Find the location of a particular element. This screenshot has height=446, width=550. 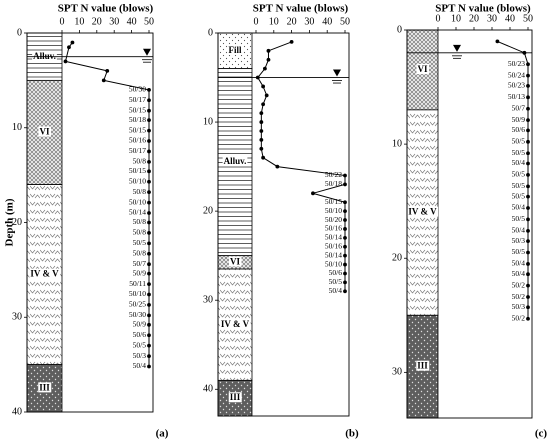

value-label: 50/15 is located at coordinates (137, 129).